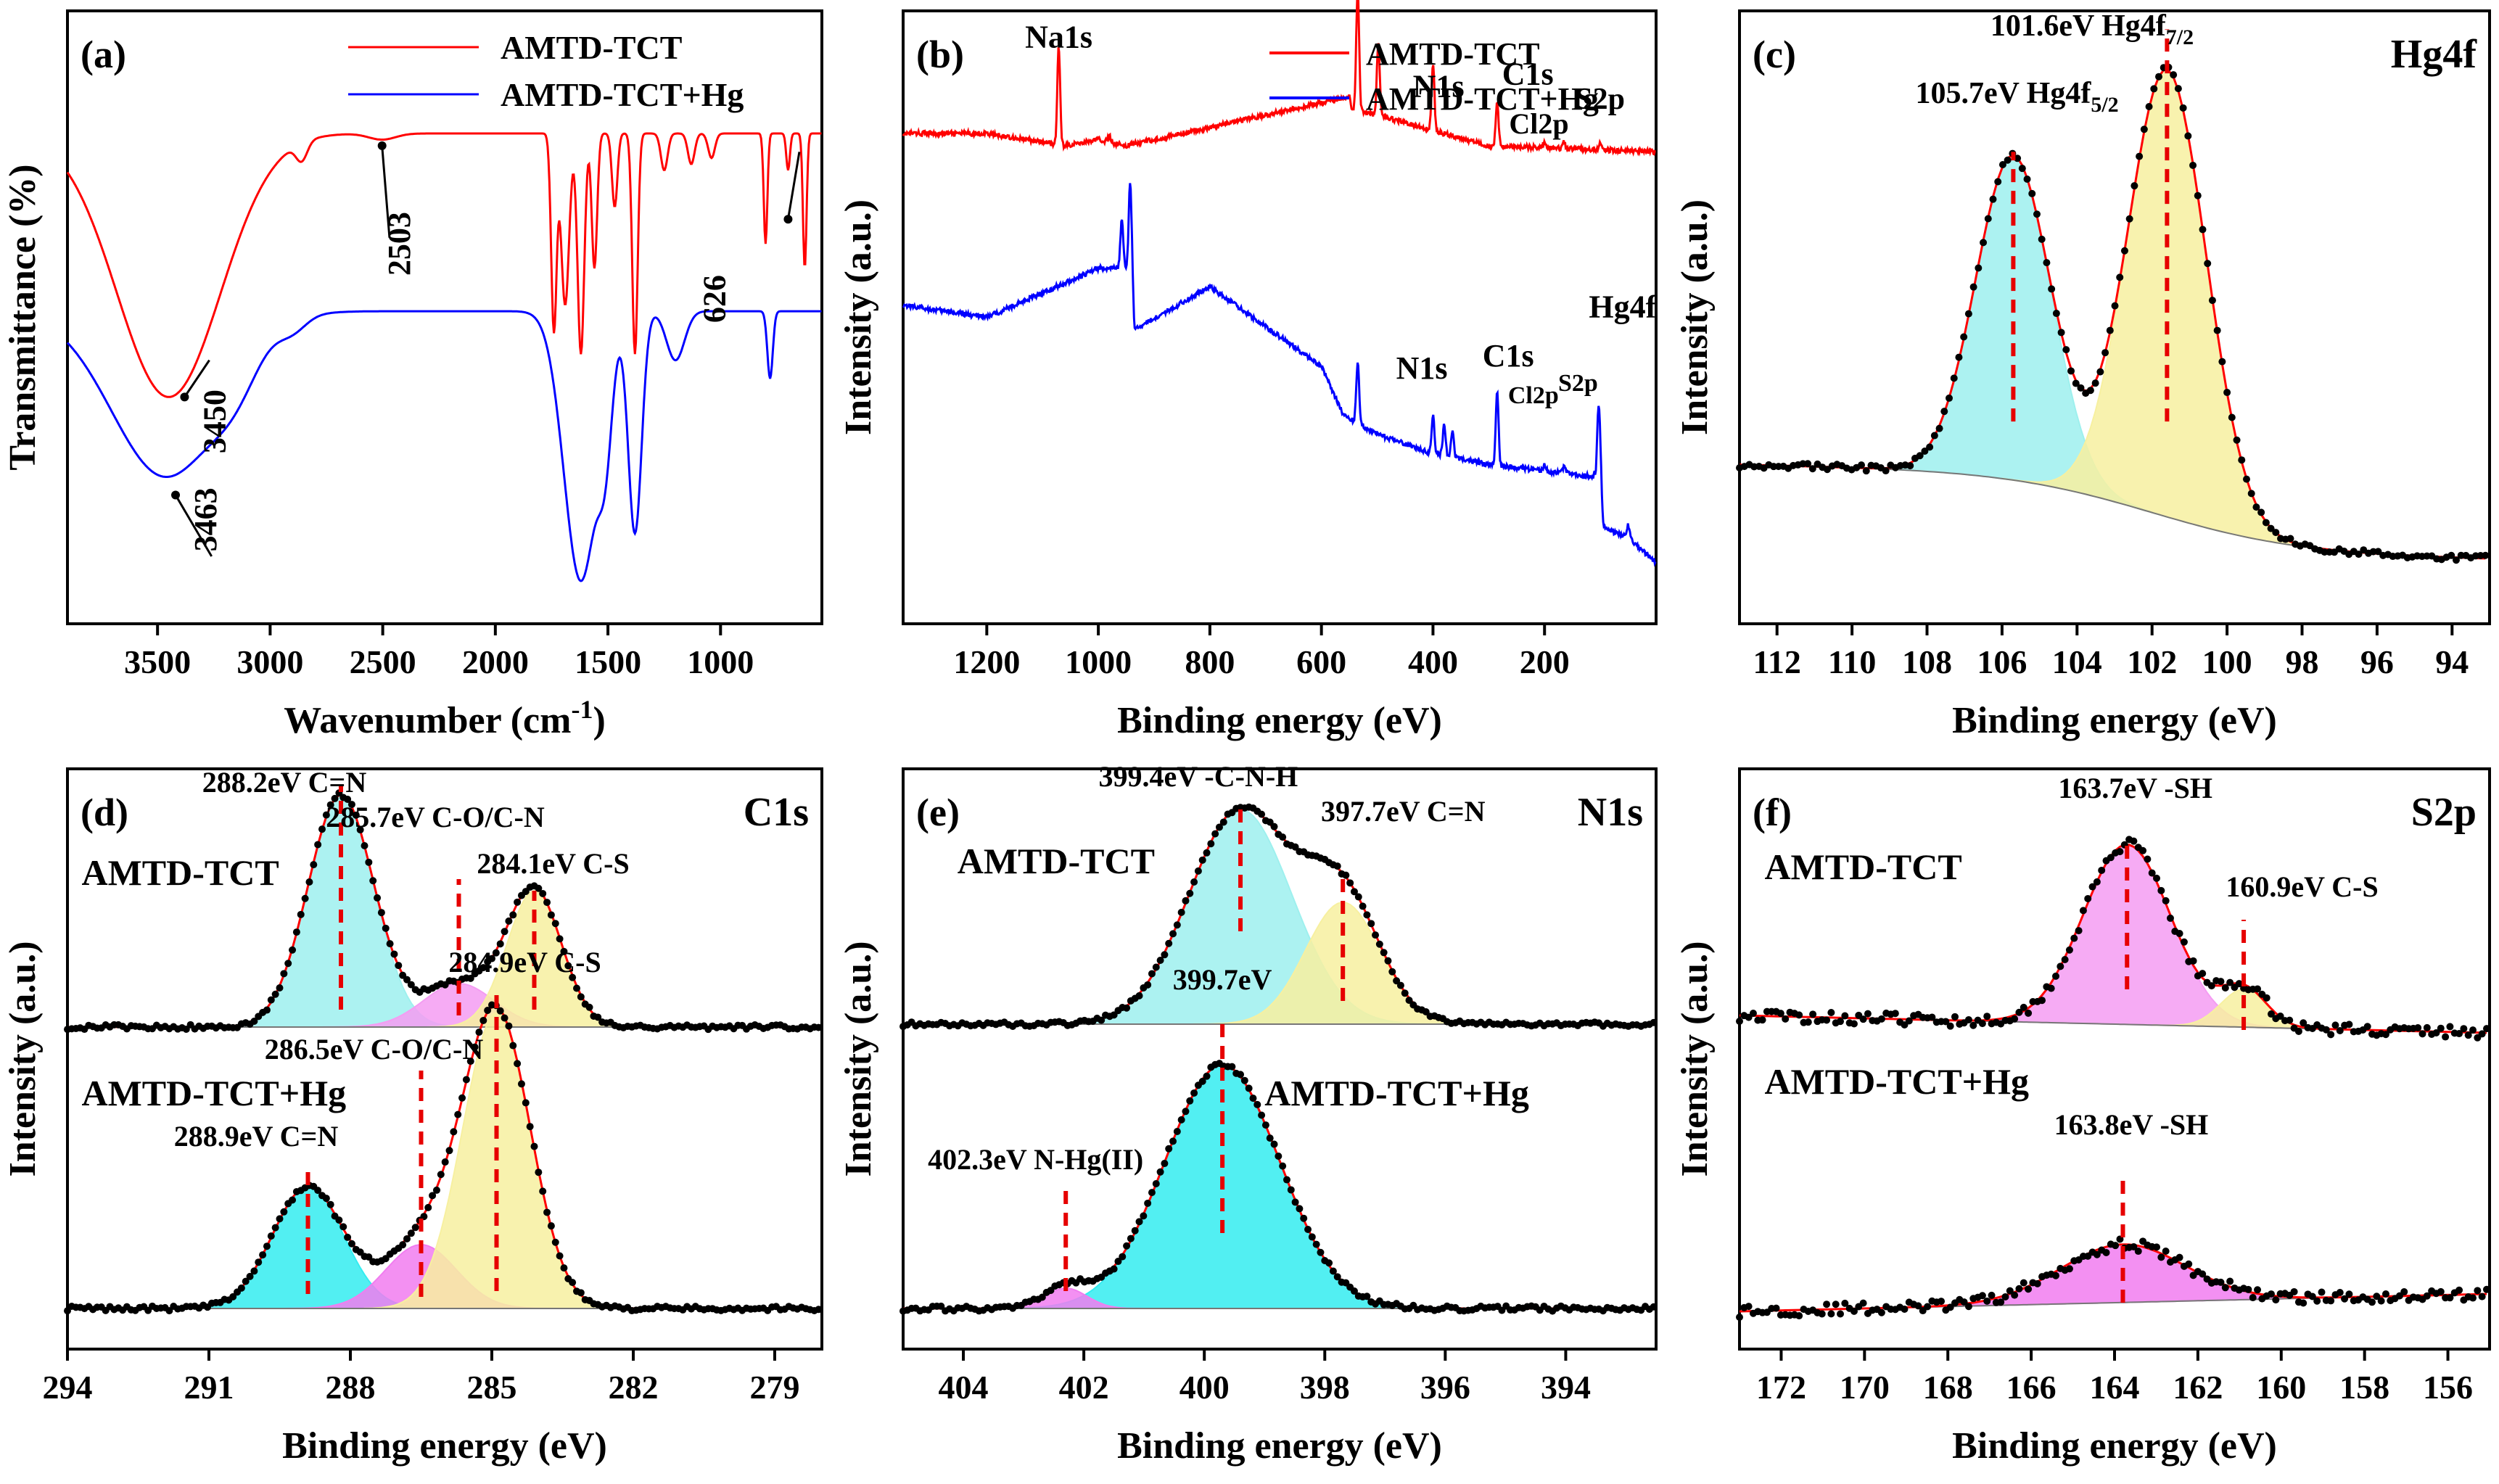  I want to click on sample-label: AMTD-TCT, so click(180, 872).